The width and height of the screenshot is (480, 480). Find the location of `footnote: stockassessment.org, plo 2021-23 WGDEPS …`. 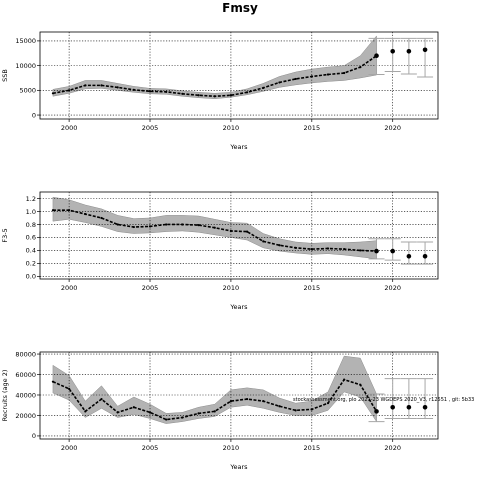

footnote: stockassessment.org, plo 2021-23 WGDEPS … is located at coordinates (383, 400).